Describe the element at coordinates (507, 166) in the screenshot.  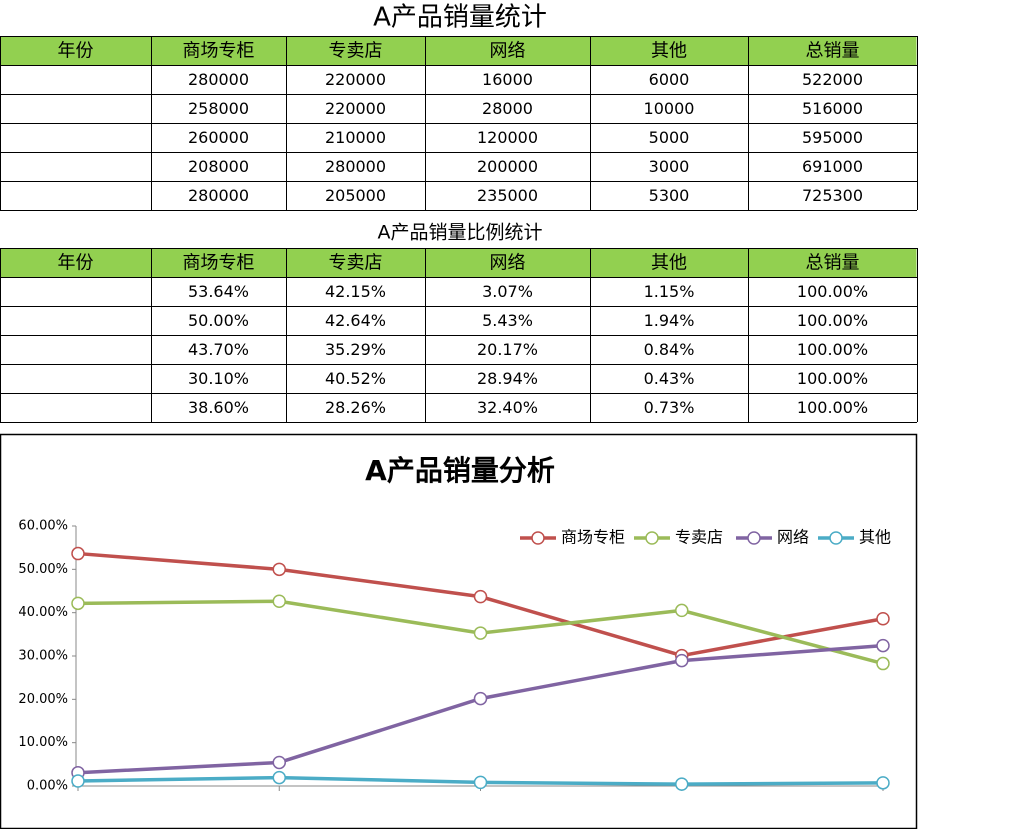
I see `cell: 200000` at that location.